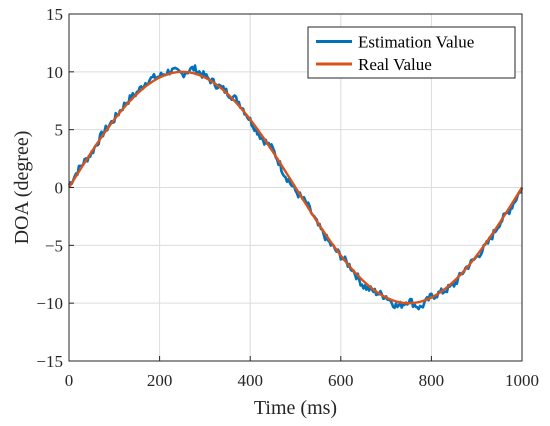 The width and height of the screenshot is (550, 426). I want to click on y-tick-label: 15, so click(54, 14).